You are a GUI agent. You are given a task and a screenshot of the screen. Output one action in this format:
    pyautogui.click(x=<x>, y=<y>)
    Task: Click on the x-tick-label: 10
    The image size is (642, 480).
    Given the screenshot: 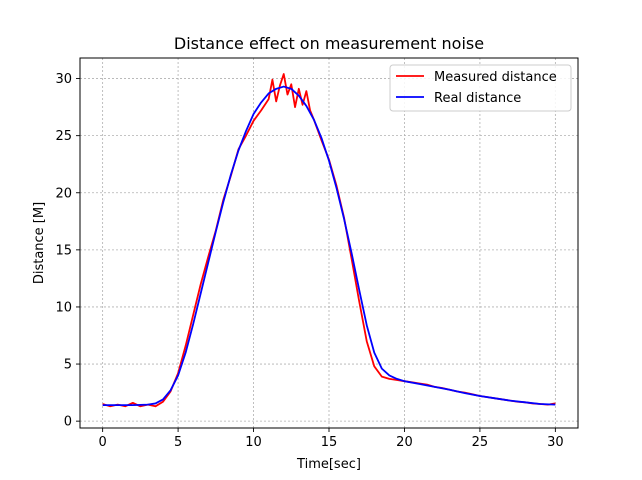 What is the action you would take?
    pyautogui.click(x=253, y=442)
    